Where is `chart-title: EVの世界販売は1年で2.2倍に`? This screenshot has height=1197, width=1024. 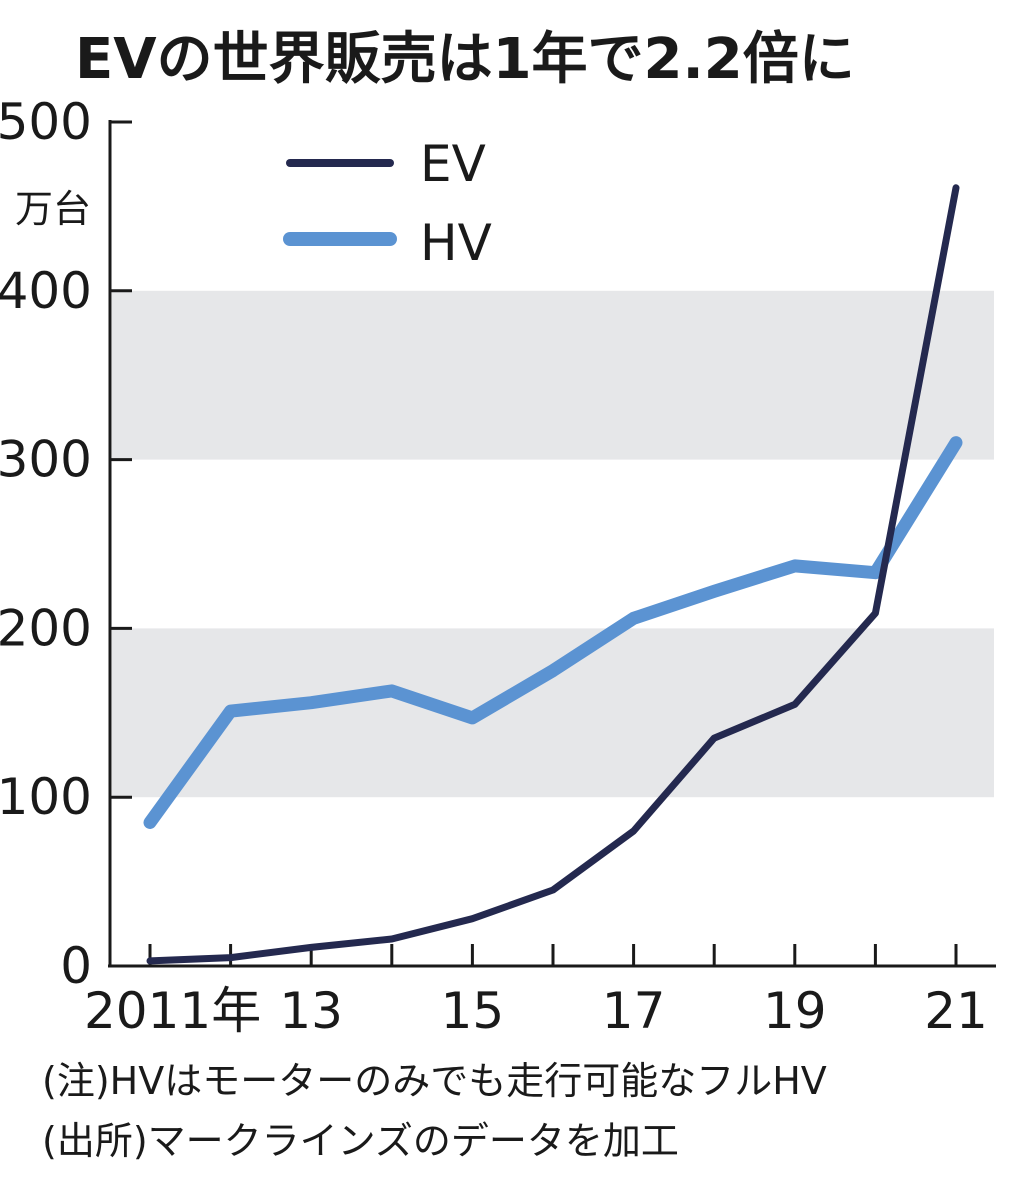 chart-title: EVの世界販売は1年で2.2倍に is located at coordinates (465, 59).